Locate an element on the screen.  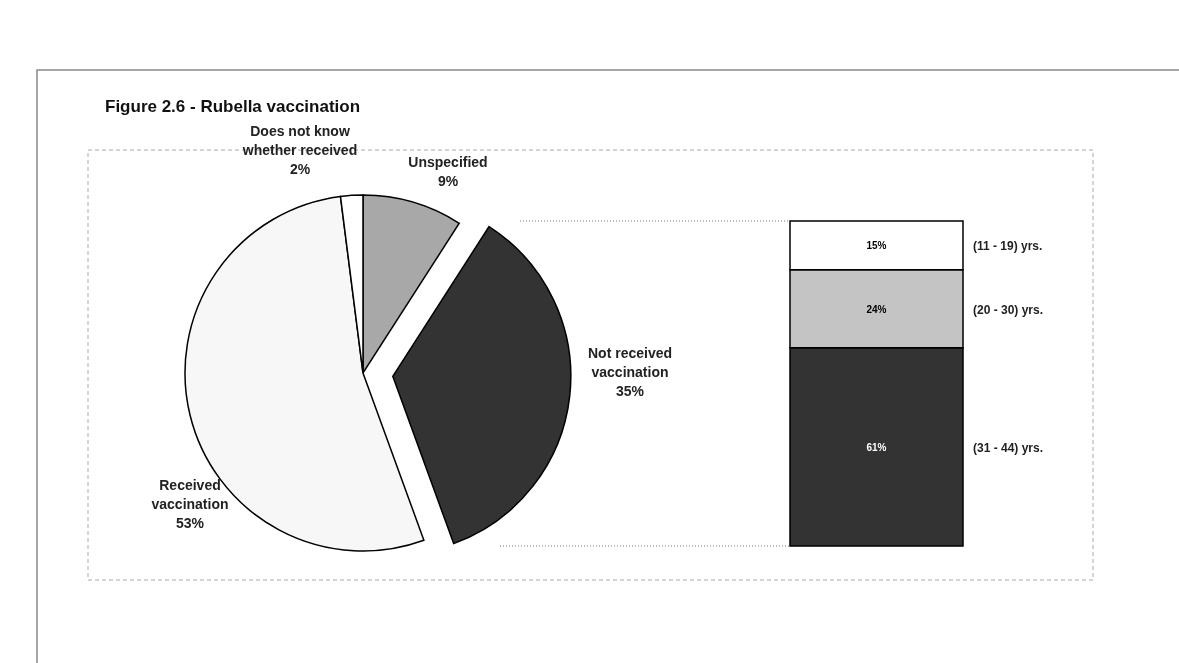
slice-label: Received vaccination is located at coordinates (190, 494).